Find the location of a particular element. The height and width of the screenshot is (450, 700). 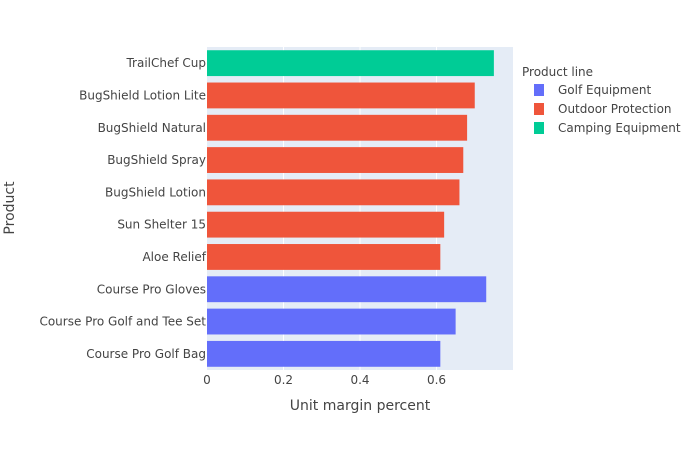

y-tick-label-course-pro-golf-bag: Course Pro Golf Bag is located at coordinates (146, 354).